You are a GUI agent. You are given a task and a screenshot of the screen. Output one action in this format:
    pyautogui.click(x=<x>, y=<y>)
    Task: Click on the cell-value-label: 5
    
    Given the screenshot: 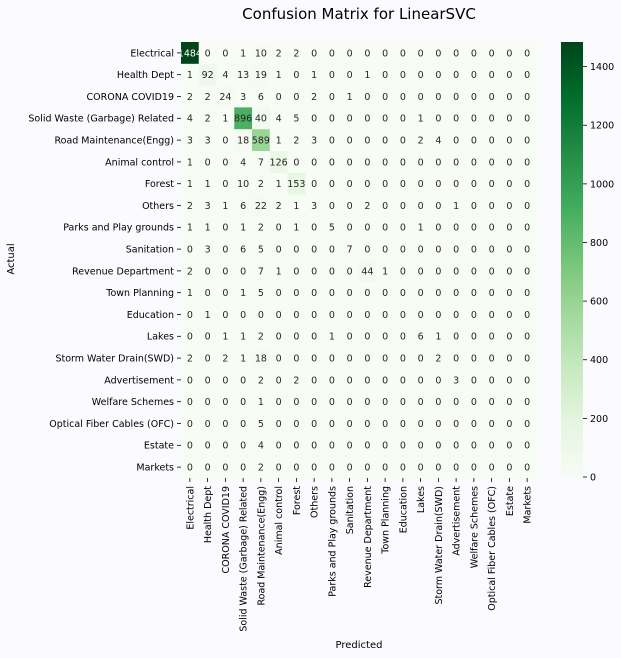 What is the action you would take?
    pyautogui.click(x=261, y=424)
    